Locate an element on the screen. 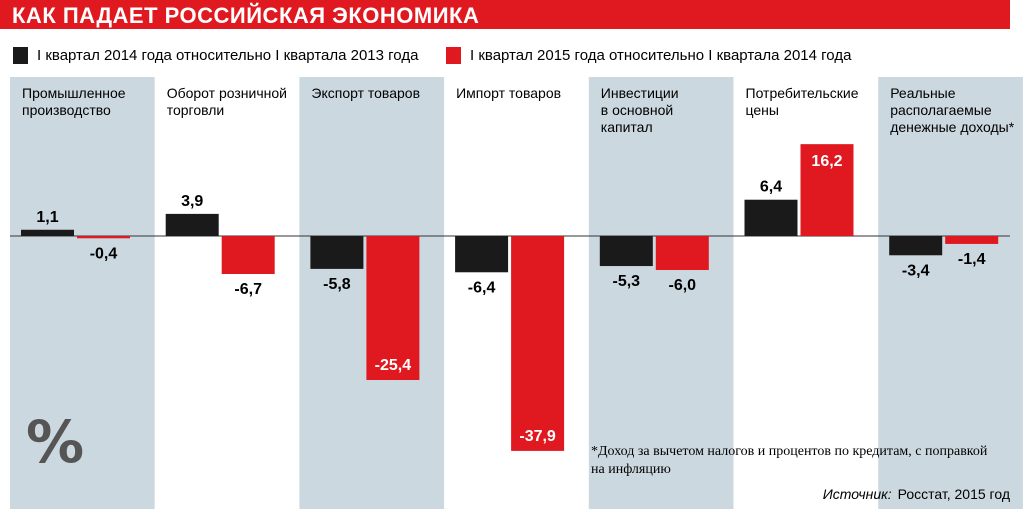 This screenshot has height=509, width=1024. category-label: Потребительские цены is located at coordinates (802, 101).